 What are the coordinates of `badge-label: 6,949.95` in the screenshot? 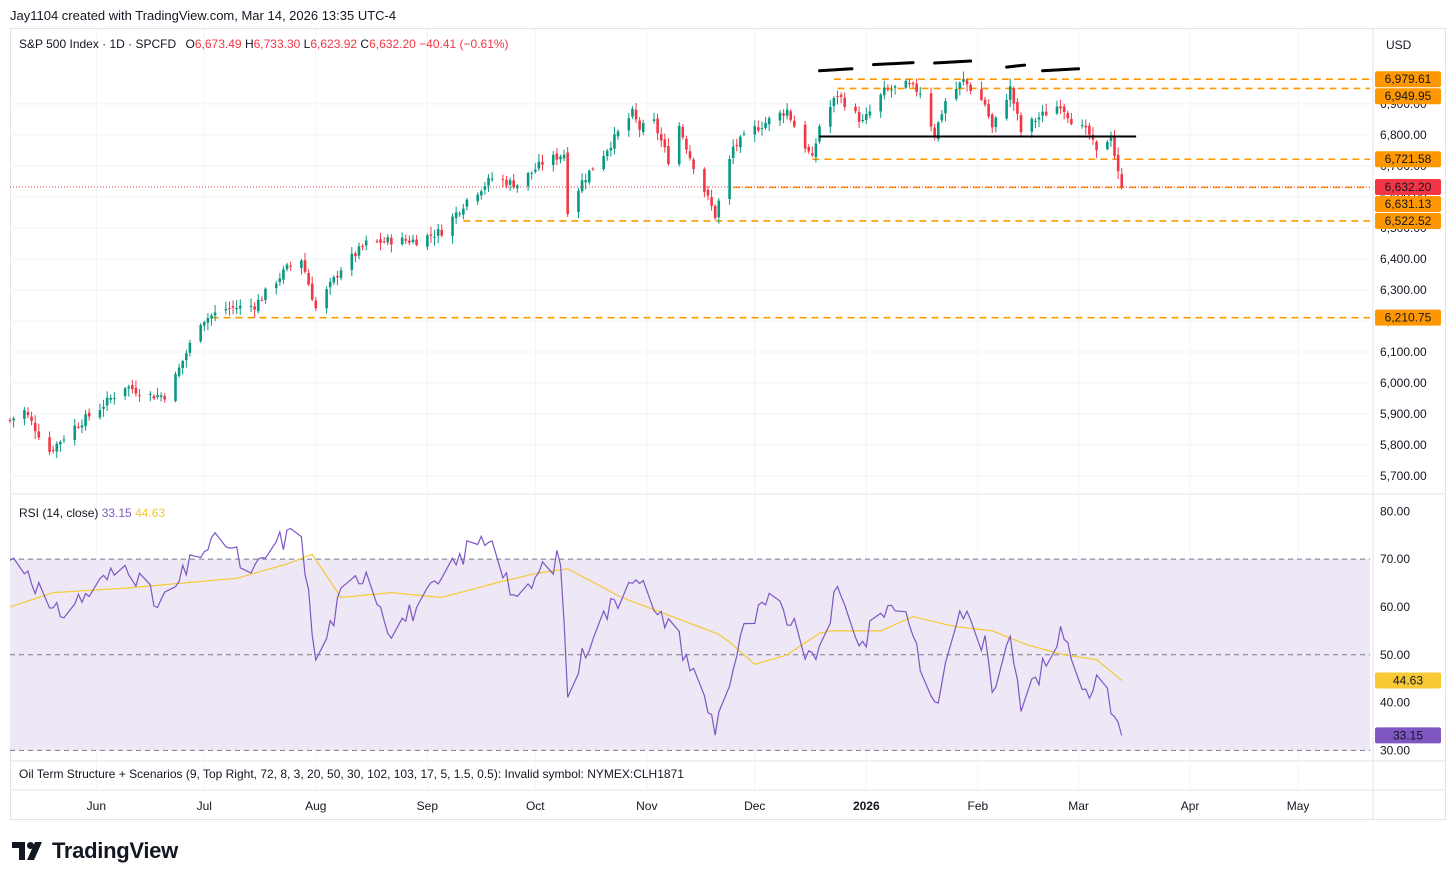 It's located at (1408, 96).